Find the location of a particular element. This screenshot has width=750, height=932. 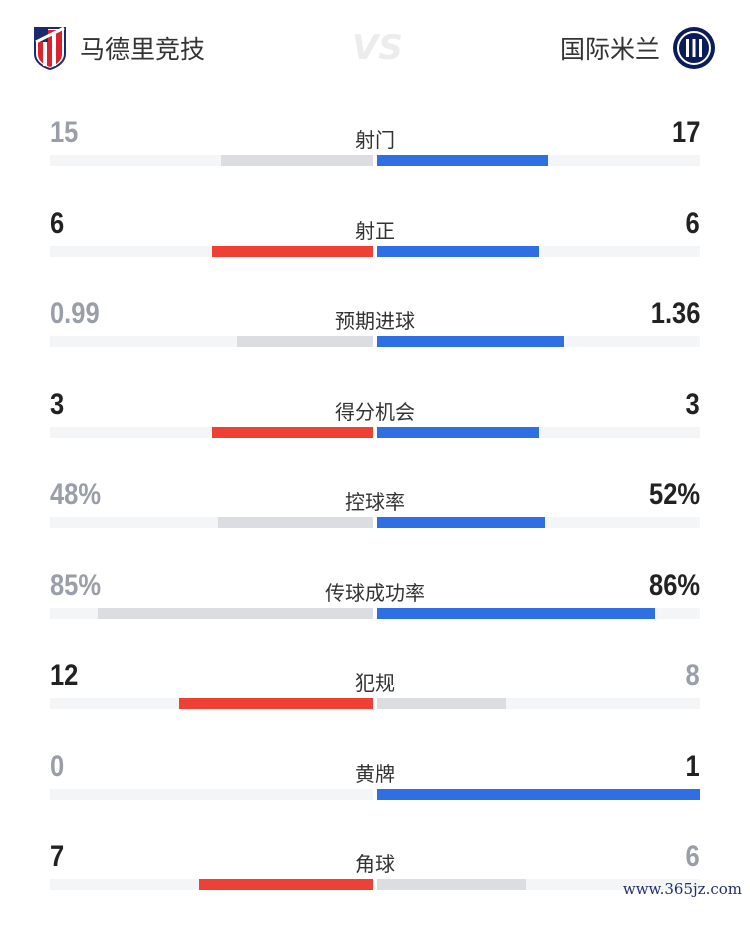

watermark: www.365jz.com is located at coordinates (682, 889).